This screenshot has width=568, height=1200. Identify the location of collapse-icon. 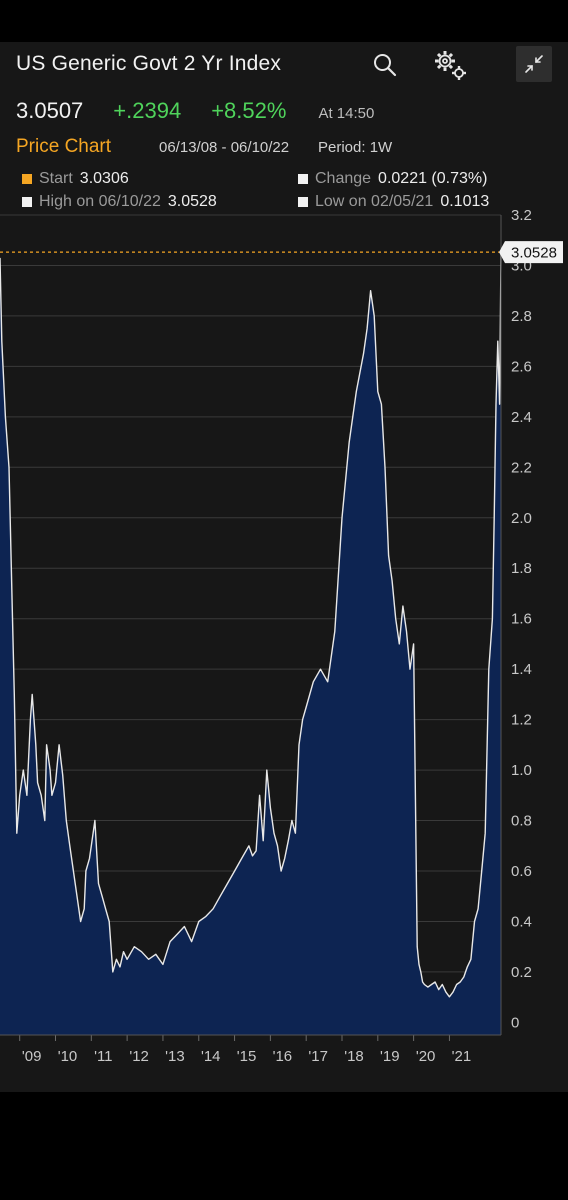
(534, 64).